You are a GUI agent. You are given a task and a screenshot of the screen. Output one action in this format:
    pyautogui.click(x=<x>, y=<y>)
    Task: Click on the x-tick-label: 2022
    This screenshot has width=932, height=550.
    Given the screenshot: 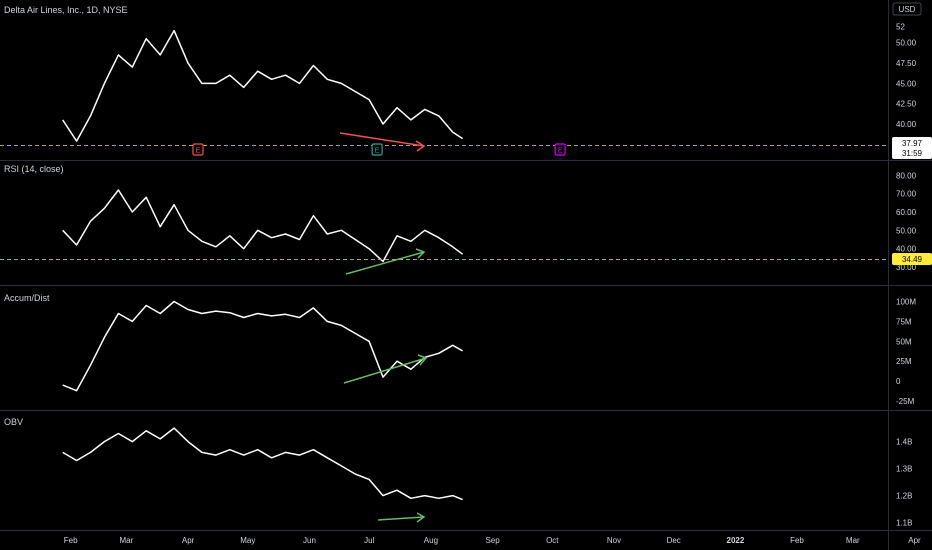 What is the action you would take?
    pyautogui.click(x=736, y=540)
    